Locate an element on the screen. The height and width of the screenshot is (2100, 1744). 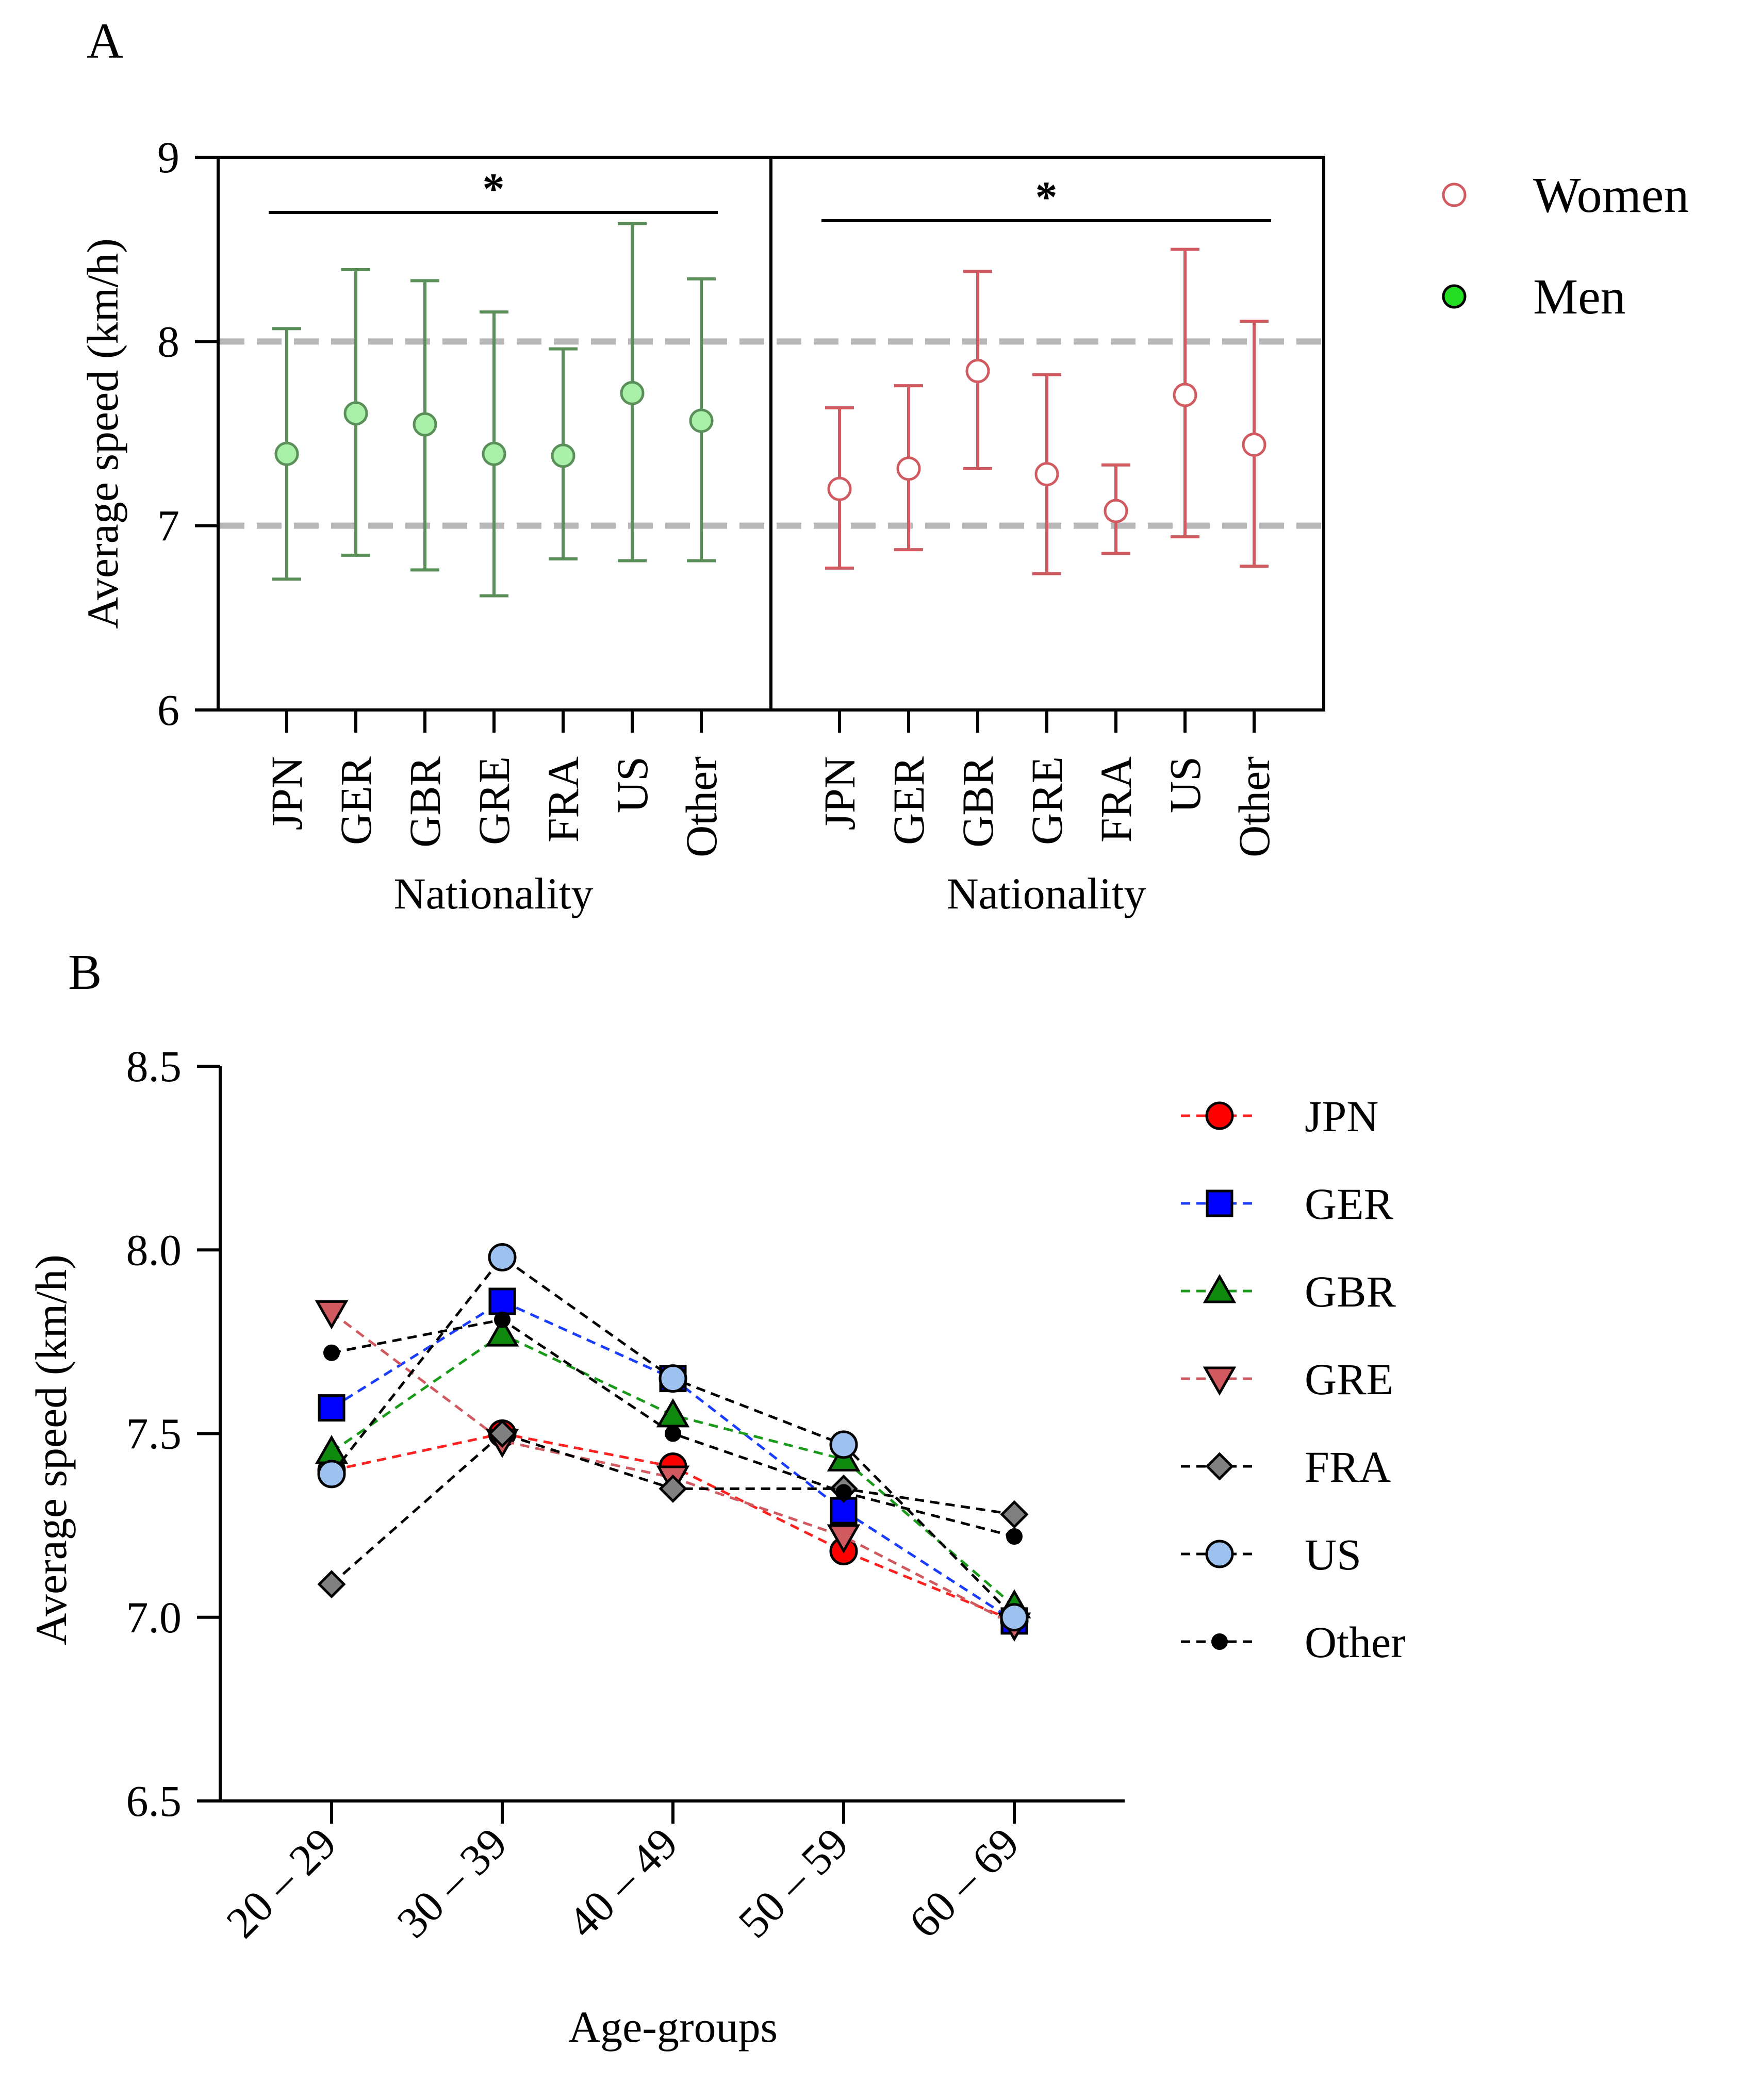
panel-b-y-axis: 6.5 7.0 7.5 8.0 8.5 is located at coordinates (173, 1433).